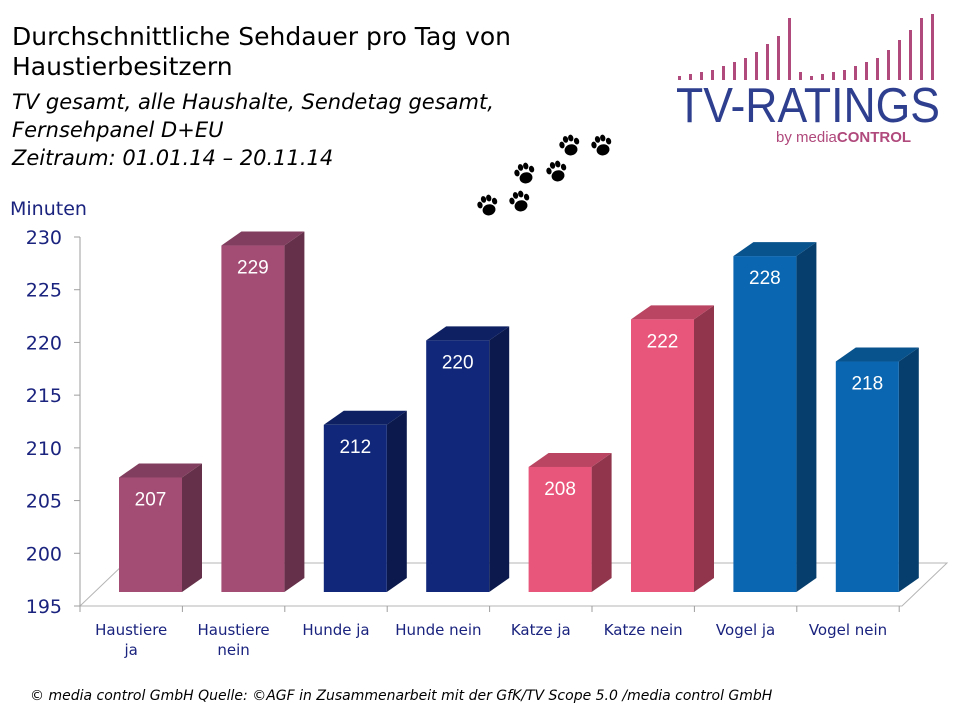  What do you see at coordinates (335, 630) in the screenshot?
I see `x-tick-label: Hunde ja` at bounding box center [335, 630].